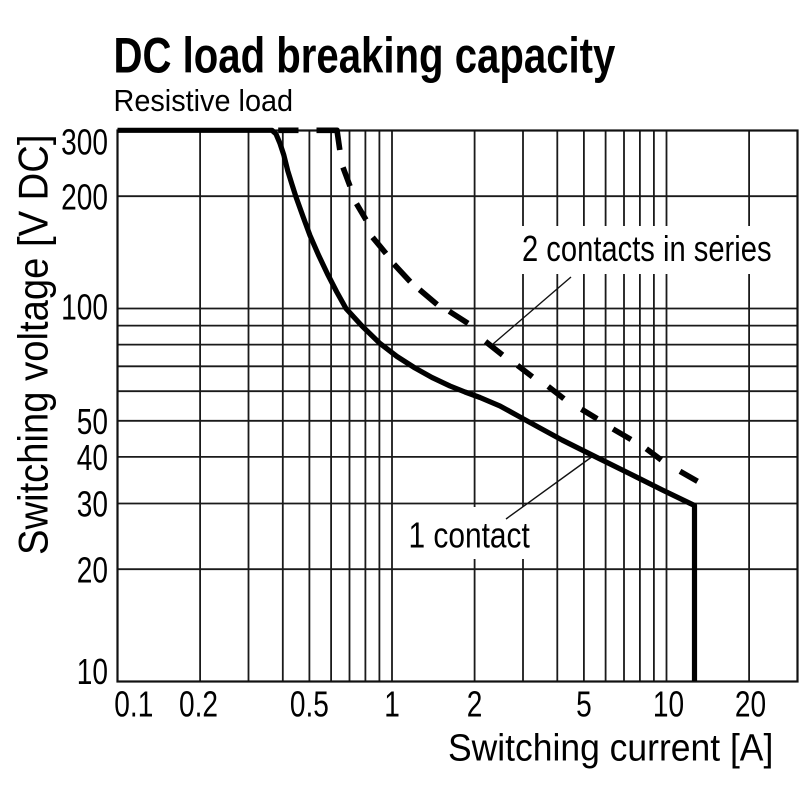 This screenshot has width=800, height=805. I want to click on svg-text: 30, so click(92, 504).